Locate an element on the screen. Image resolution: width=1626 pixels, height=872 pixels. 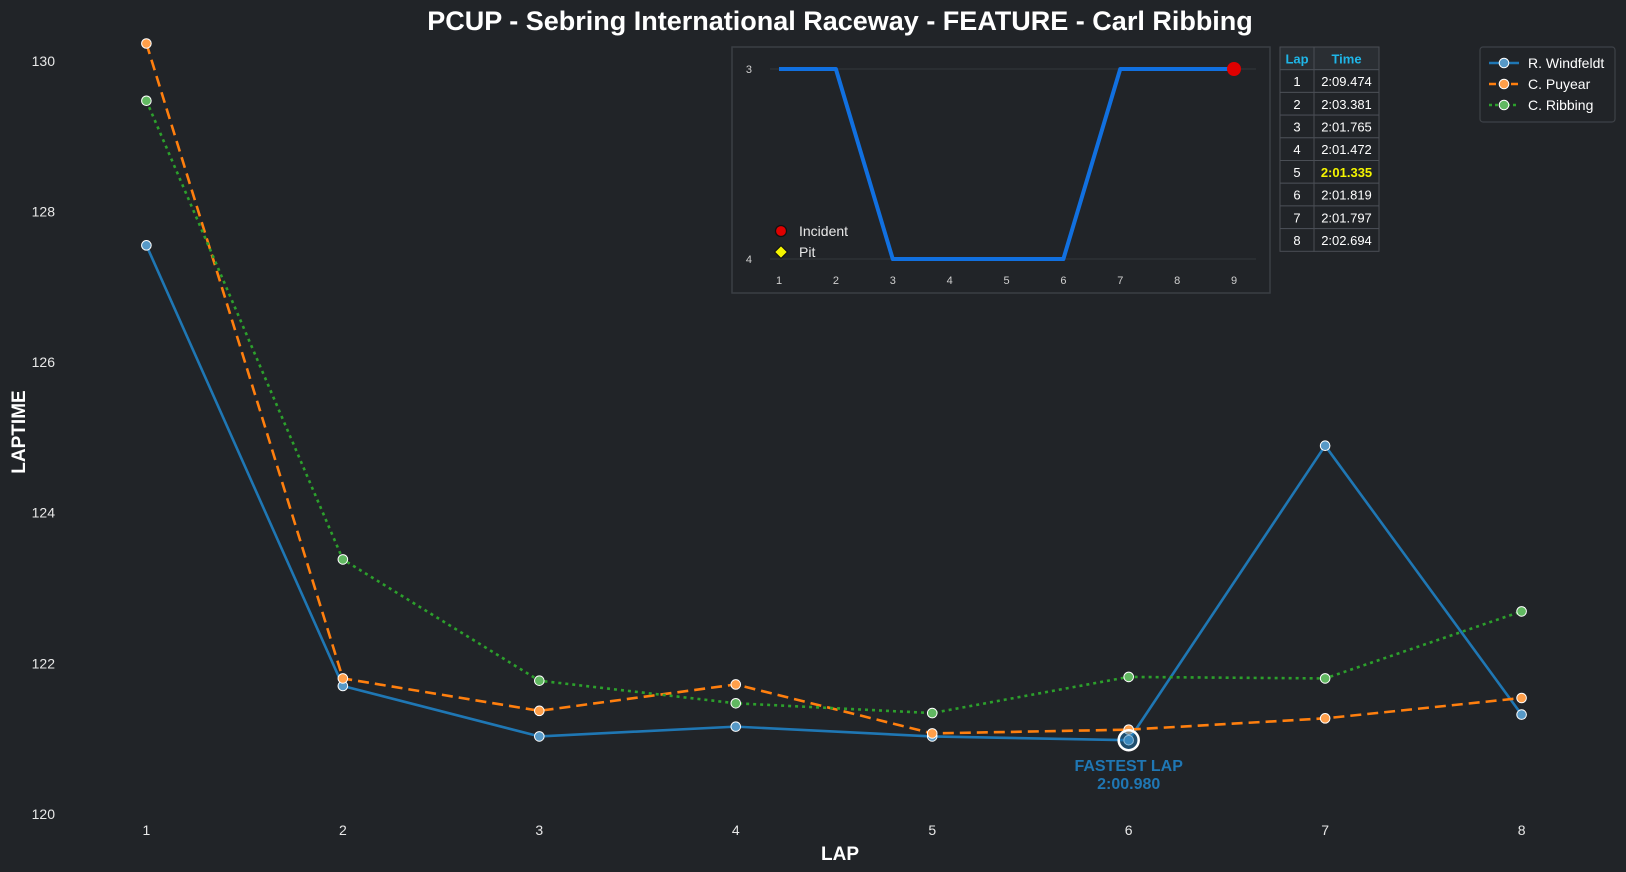
x-tick-label: 6 is located at coordinates (1129, 830).